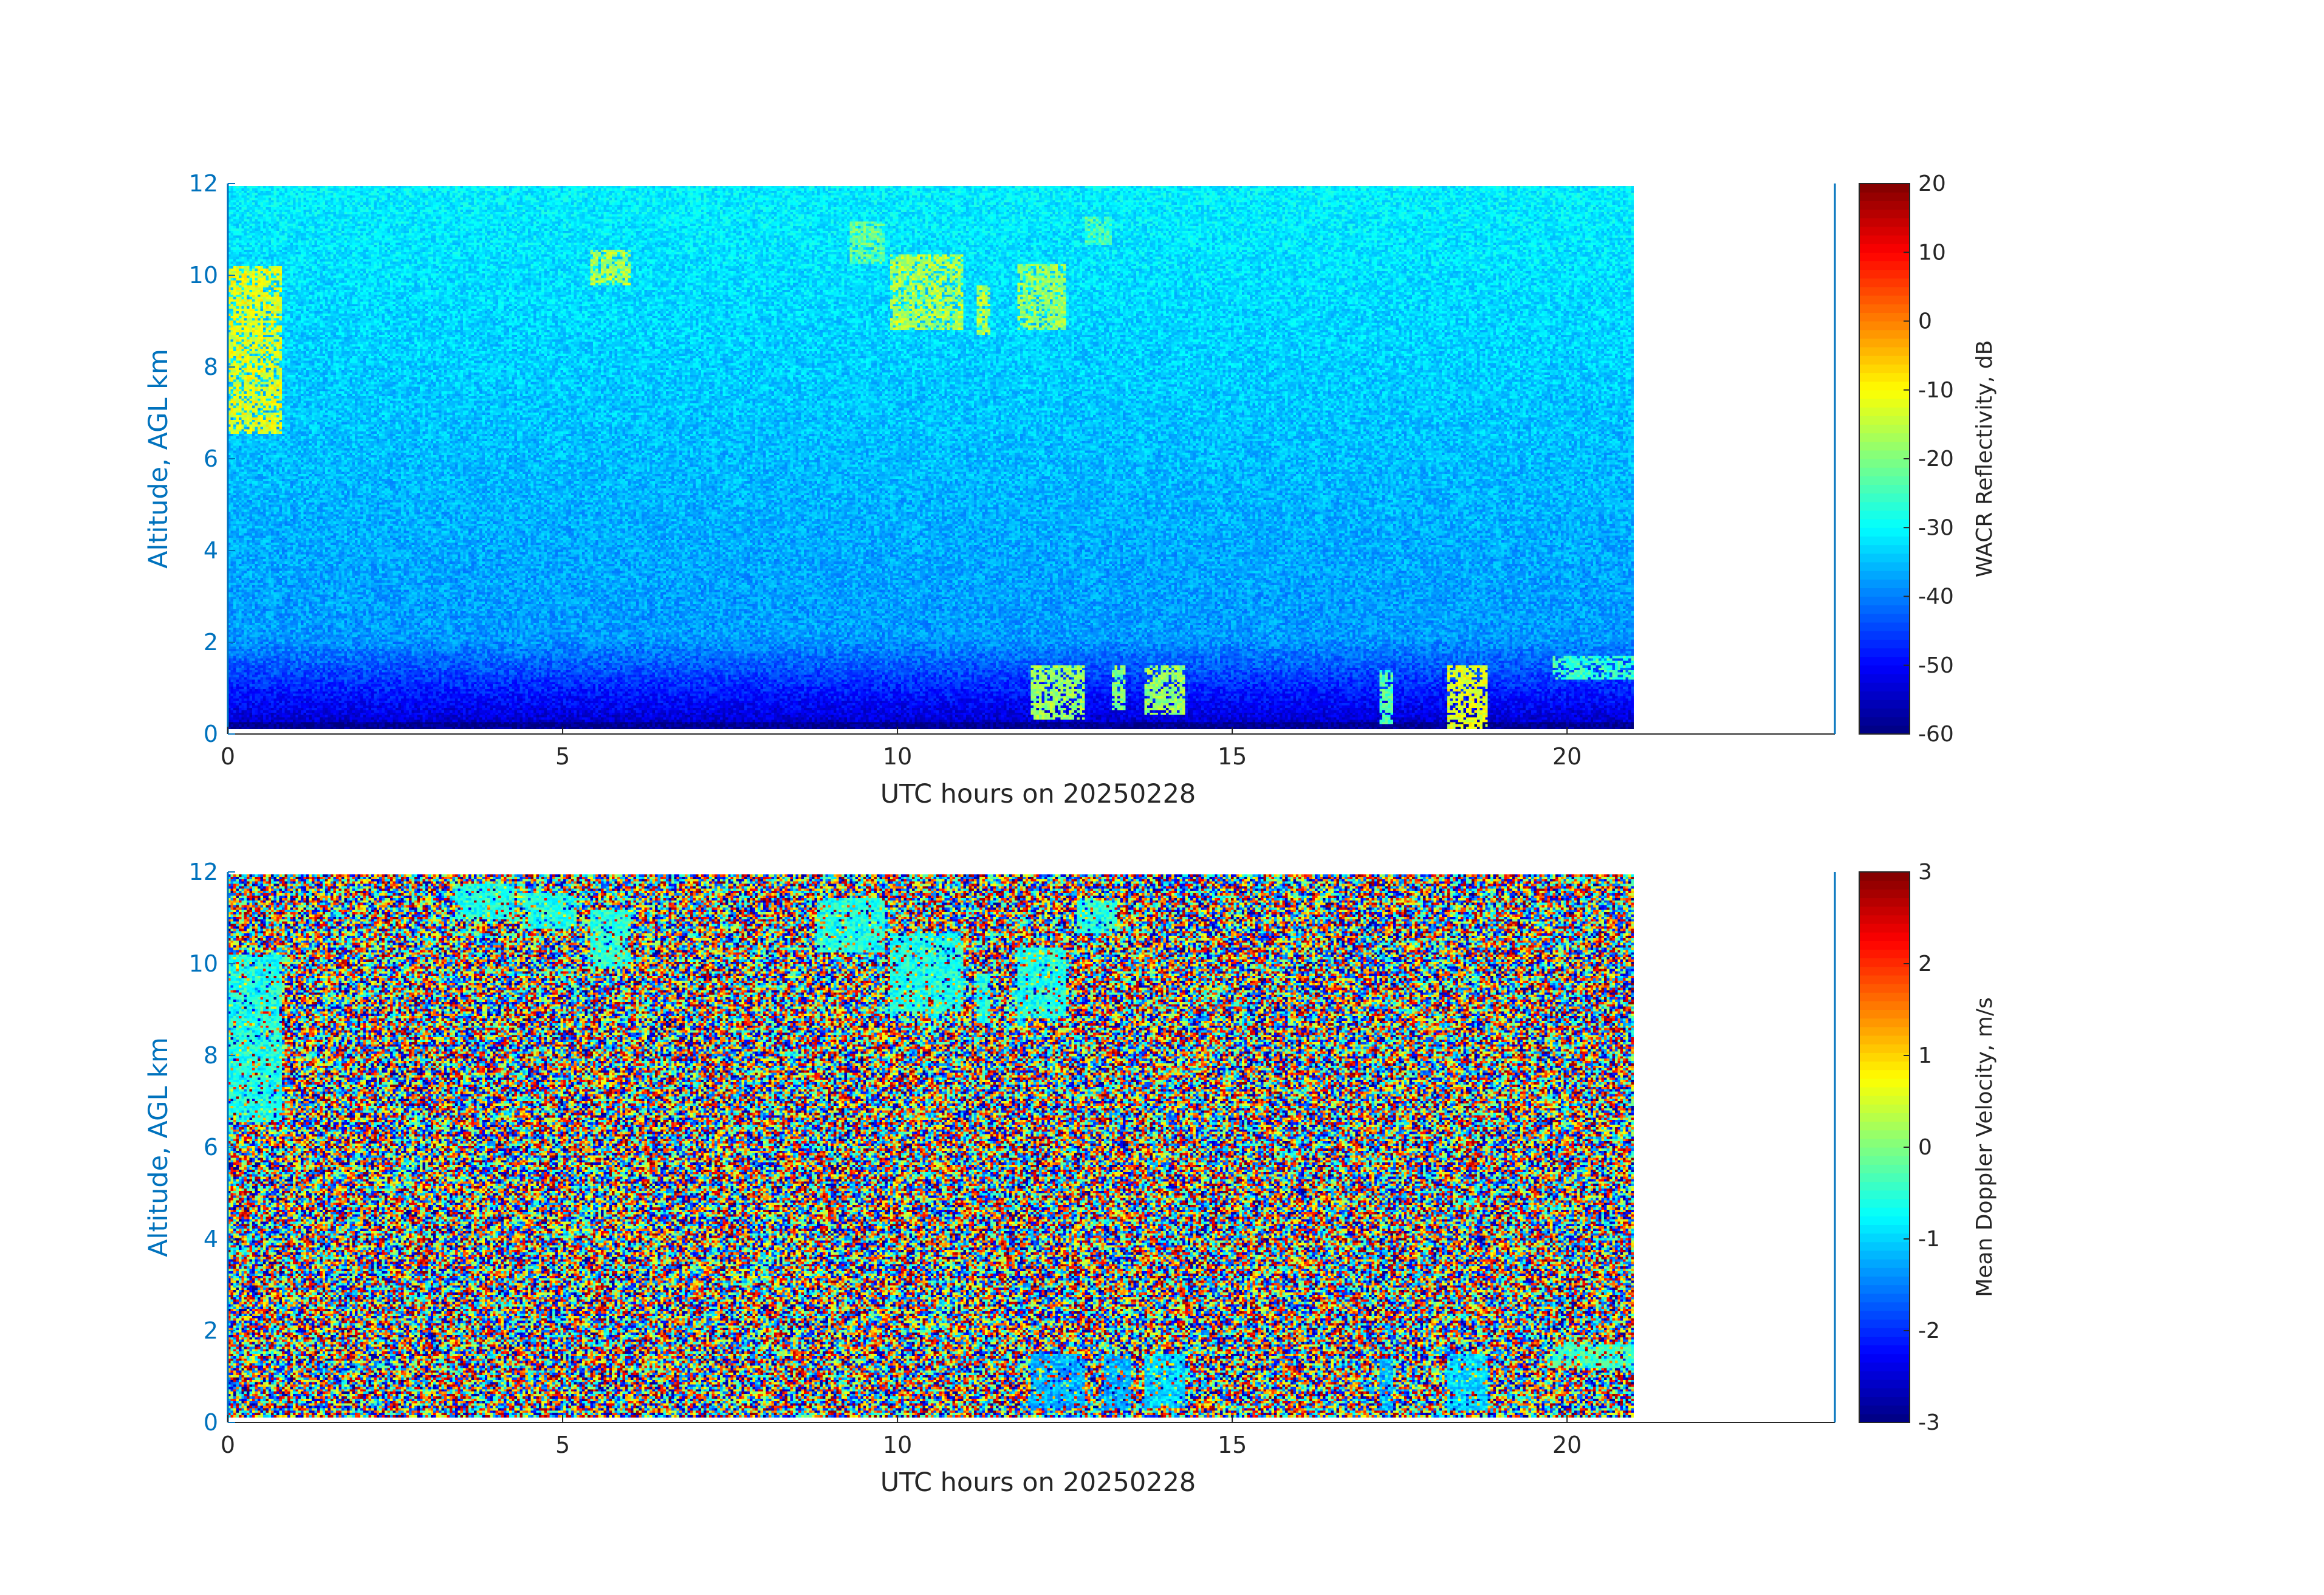 The width and height of the screenshot is (2324, 1595). What do you see at coordinates (1925, 1147) in the screenshot?
I see `colorbar-tick-label: 0` at bounding box center [1925, 1147].